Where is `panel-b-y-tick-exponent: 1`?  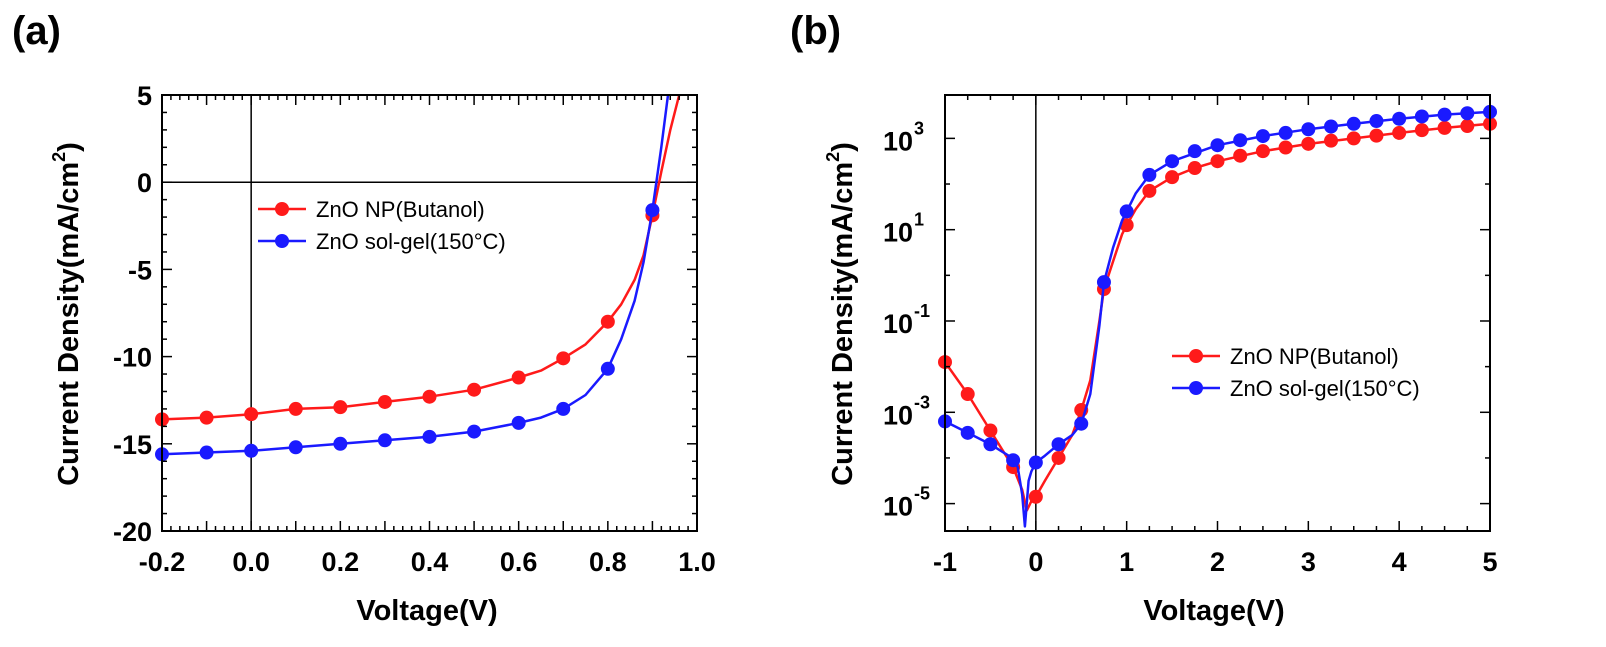 panel-b-y-tick-exponent: 1 is located at coordinates (919, 220).